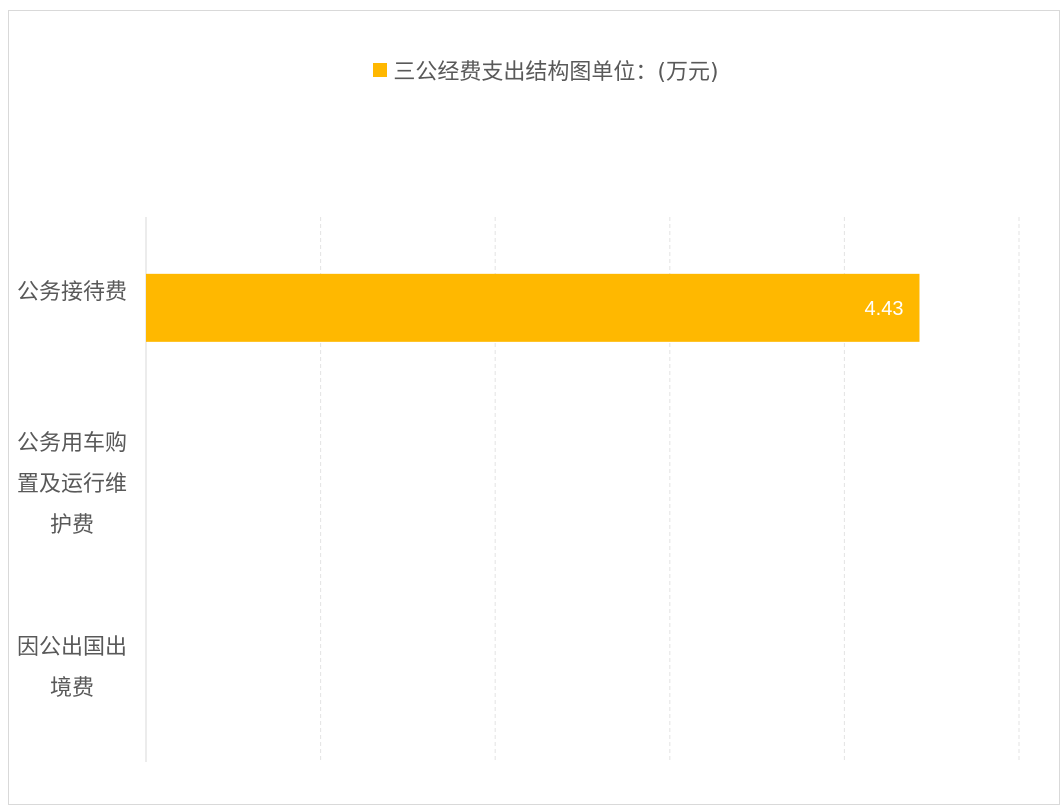  What do you see at coordinates (71, 668) in the screenshot?
I see `category-label-overseas: 因公出国出境费` at bounding box center [71, 668].